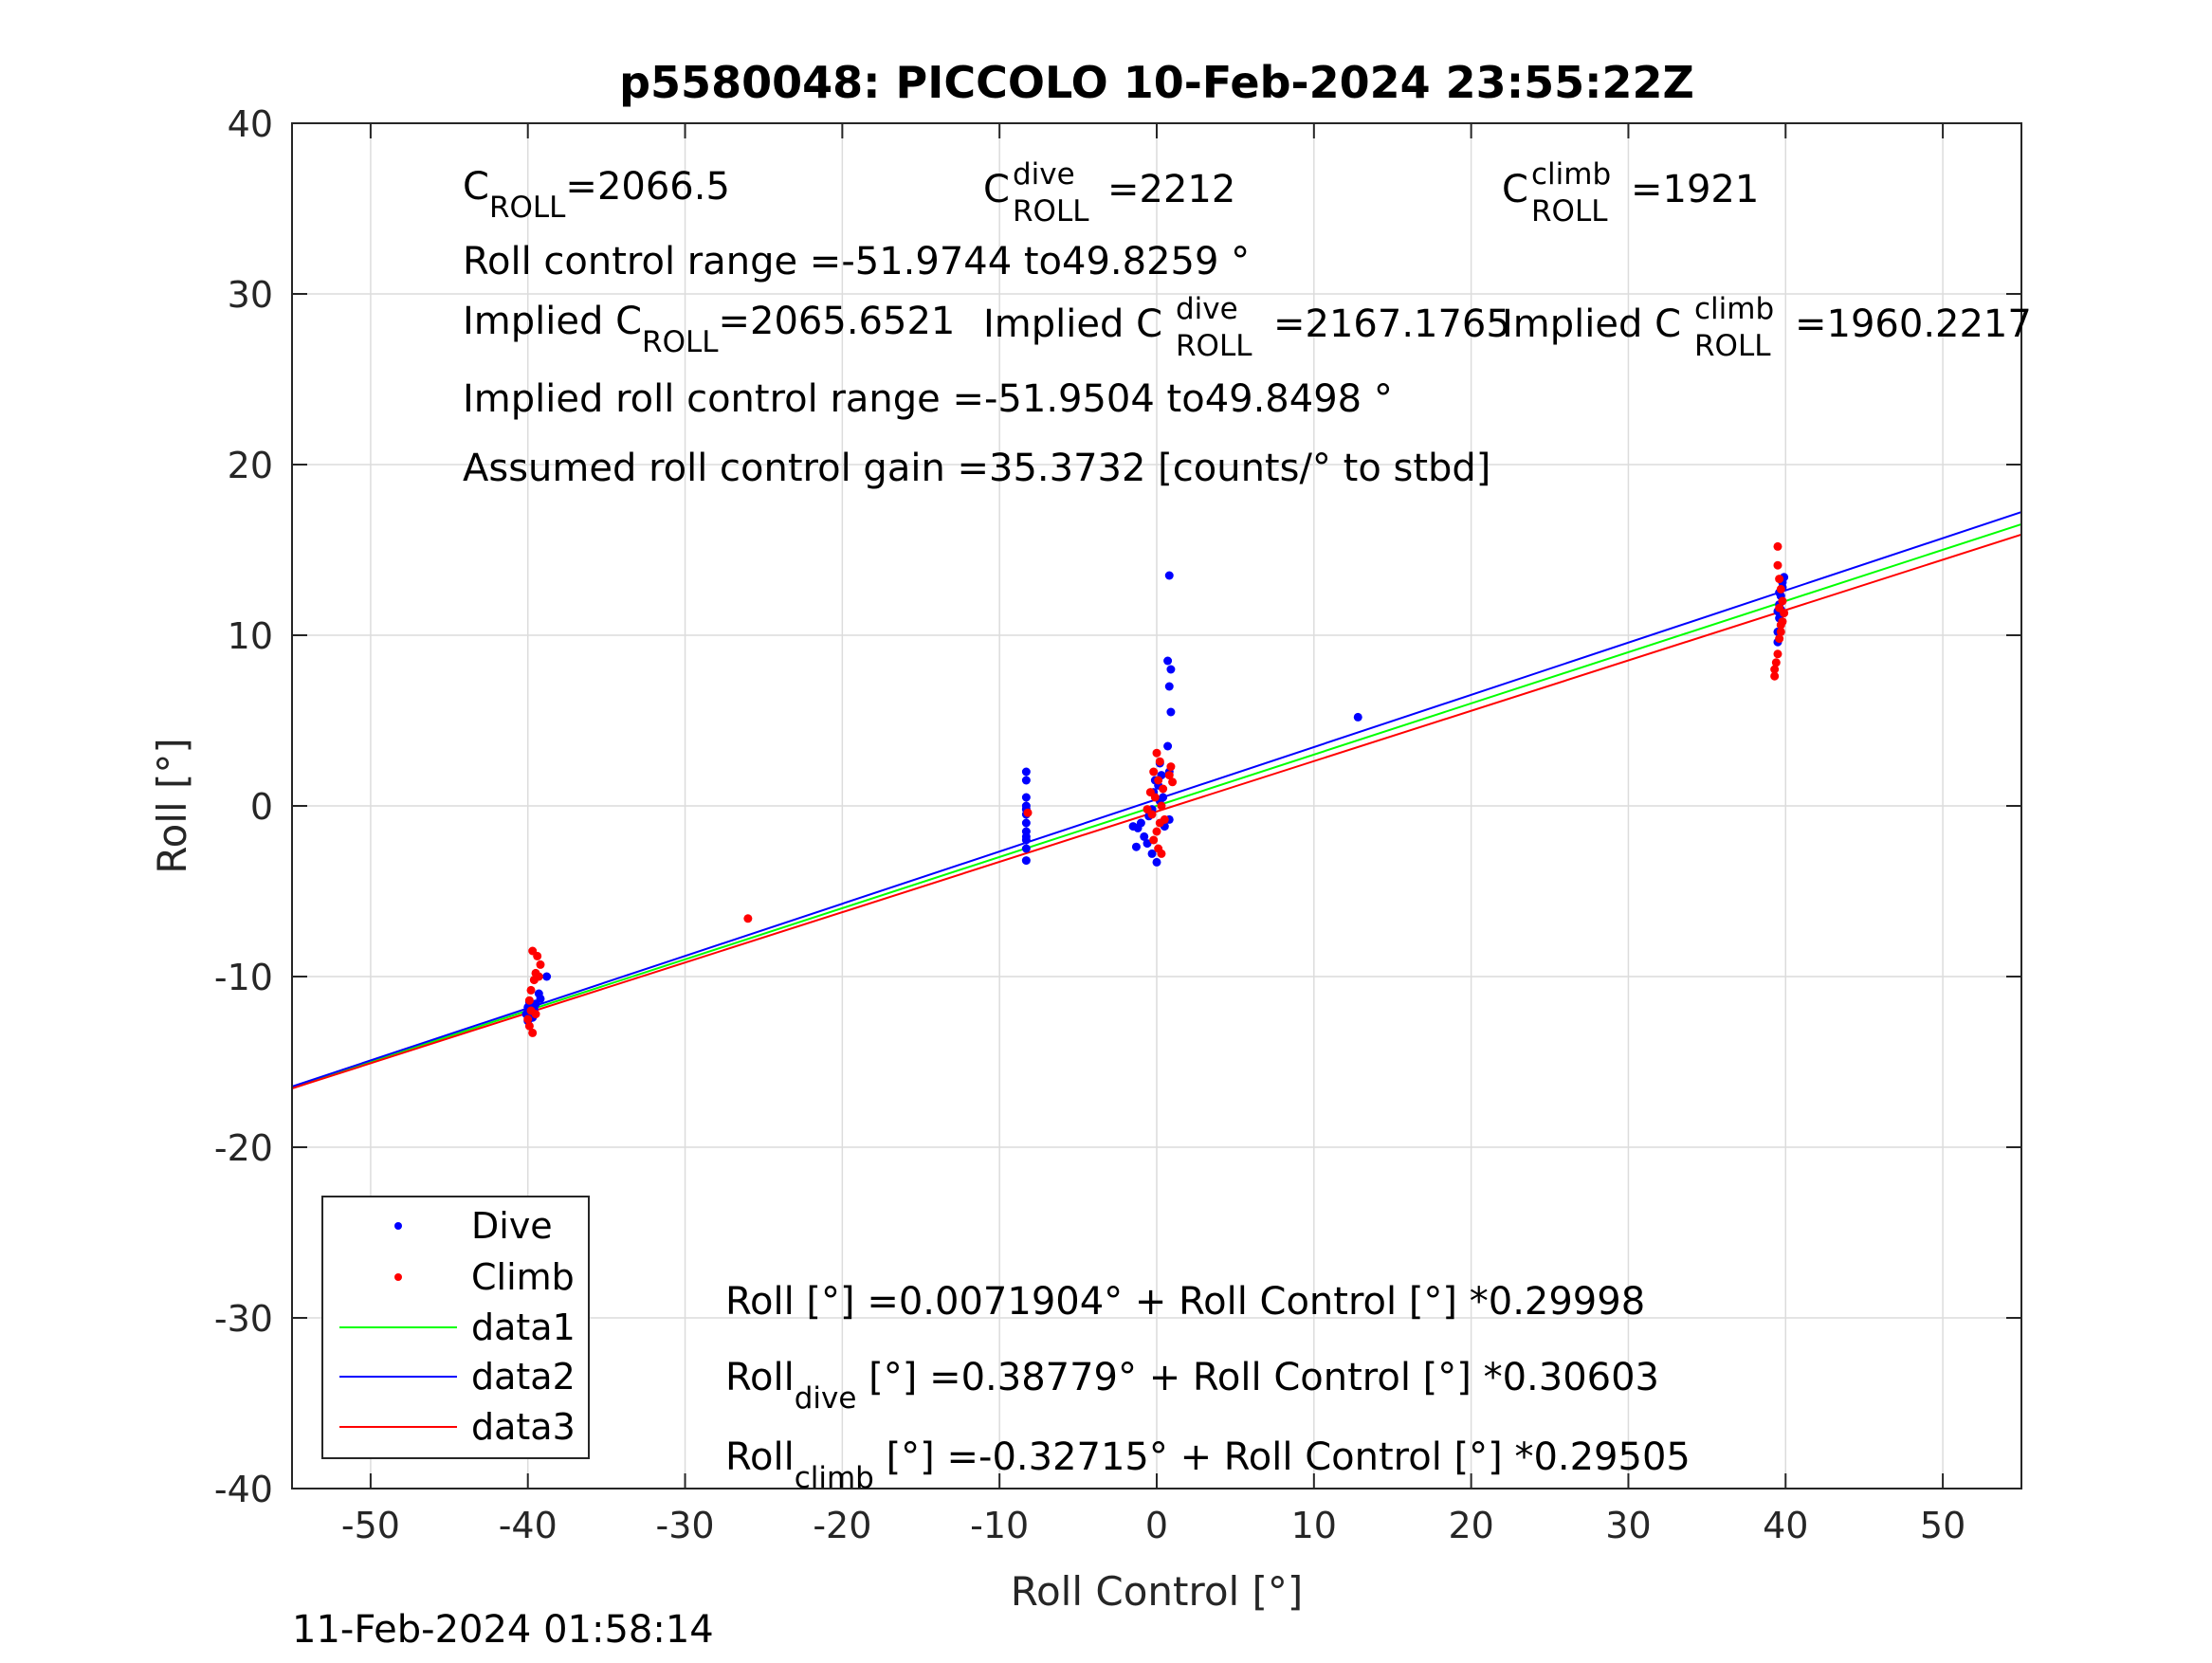  What do you see at coordinates (172, 805) in the screenshot?
I see `y-axis-label: Roll [°]` at bounding box center [172, 805].